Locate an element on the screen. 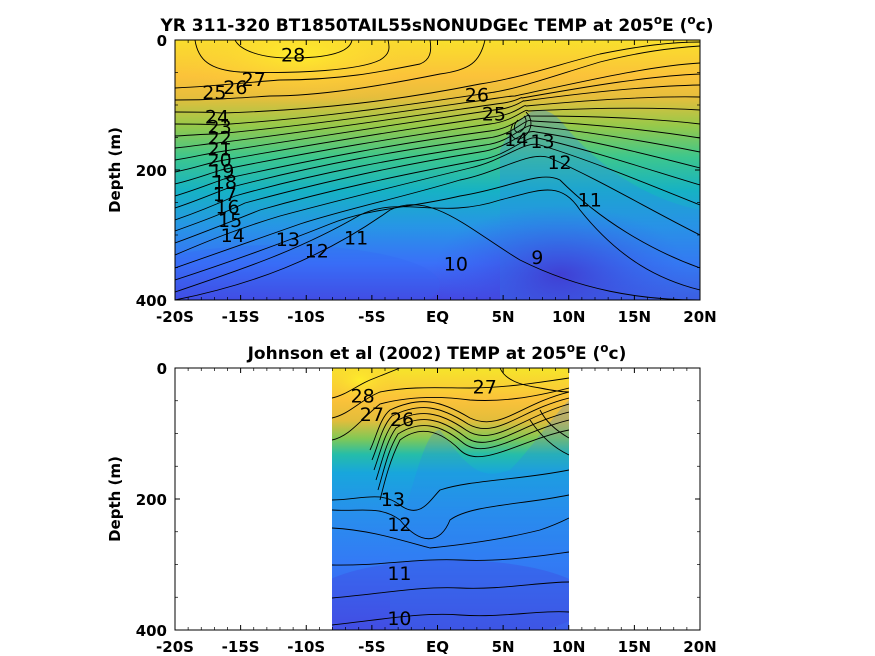 This screenshot has width=875, height=656. bottom-title-deg: o is located at coordinates (571, 348).